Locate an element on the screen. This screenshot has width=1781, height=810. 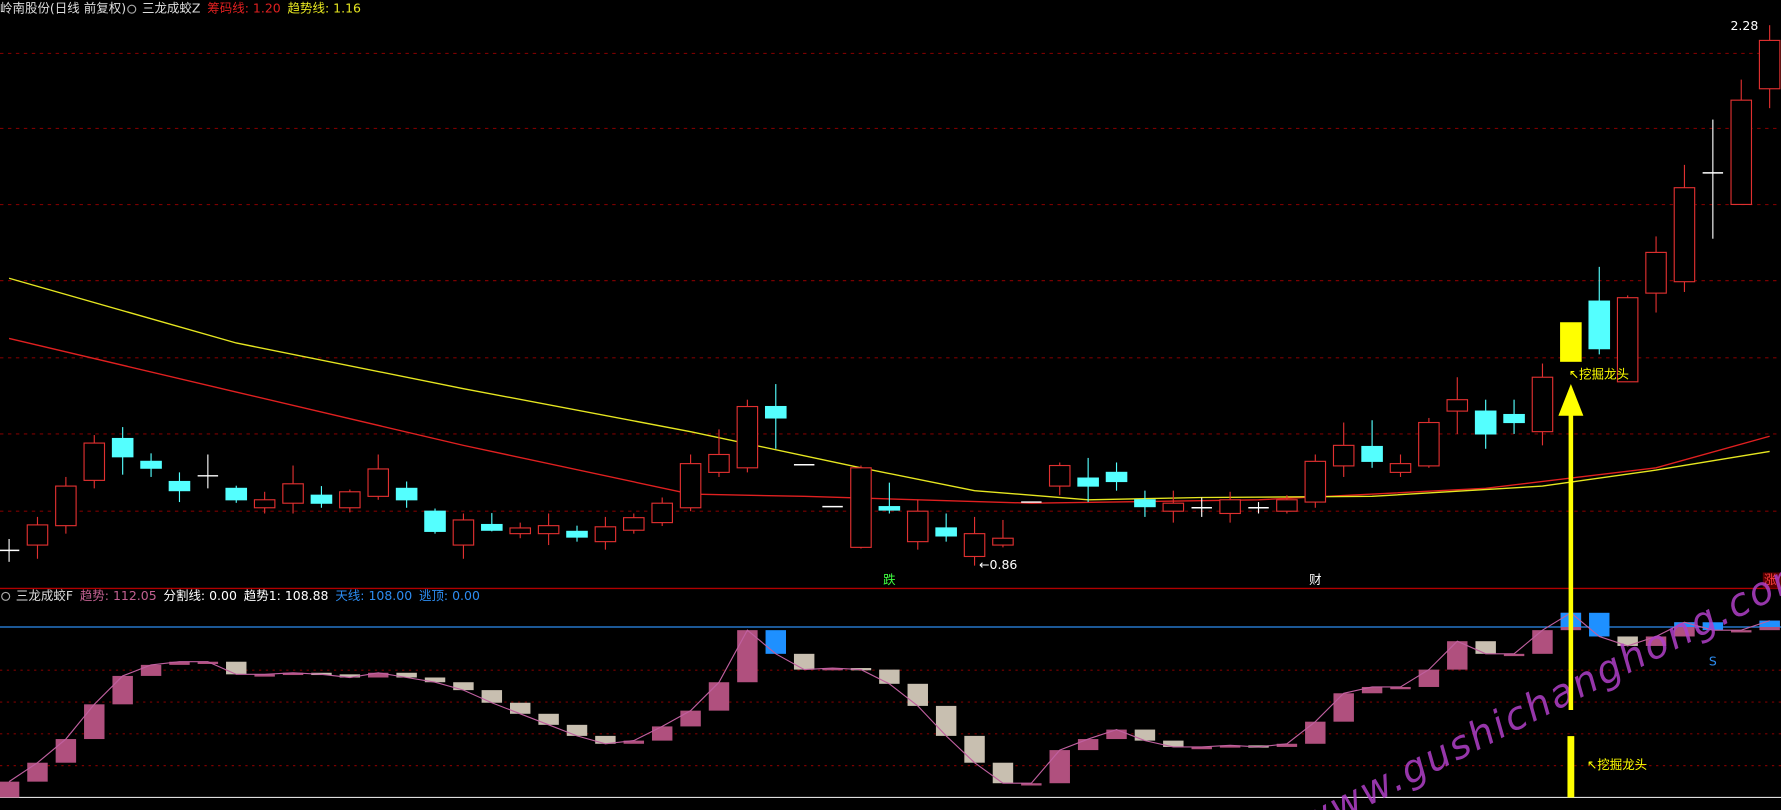
badge is located at coordinates (1771, 580).